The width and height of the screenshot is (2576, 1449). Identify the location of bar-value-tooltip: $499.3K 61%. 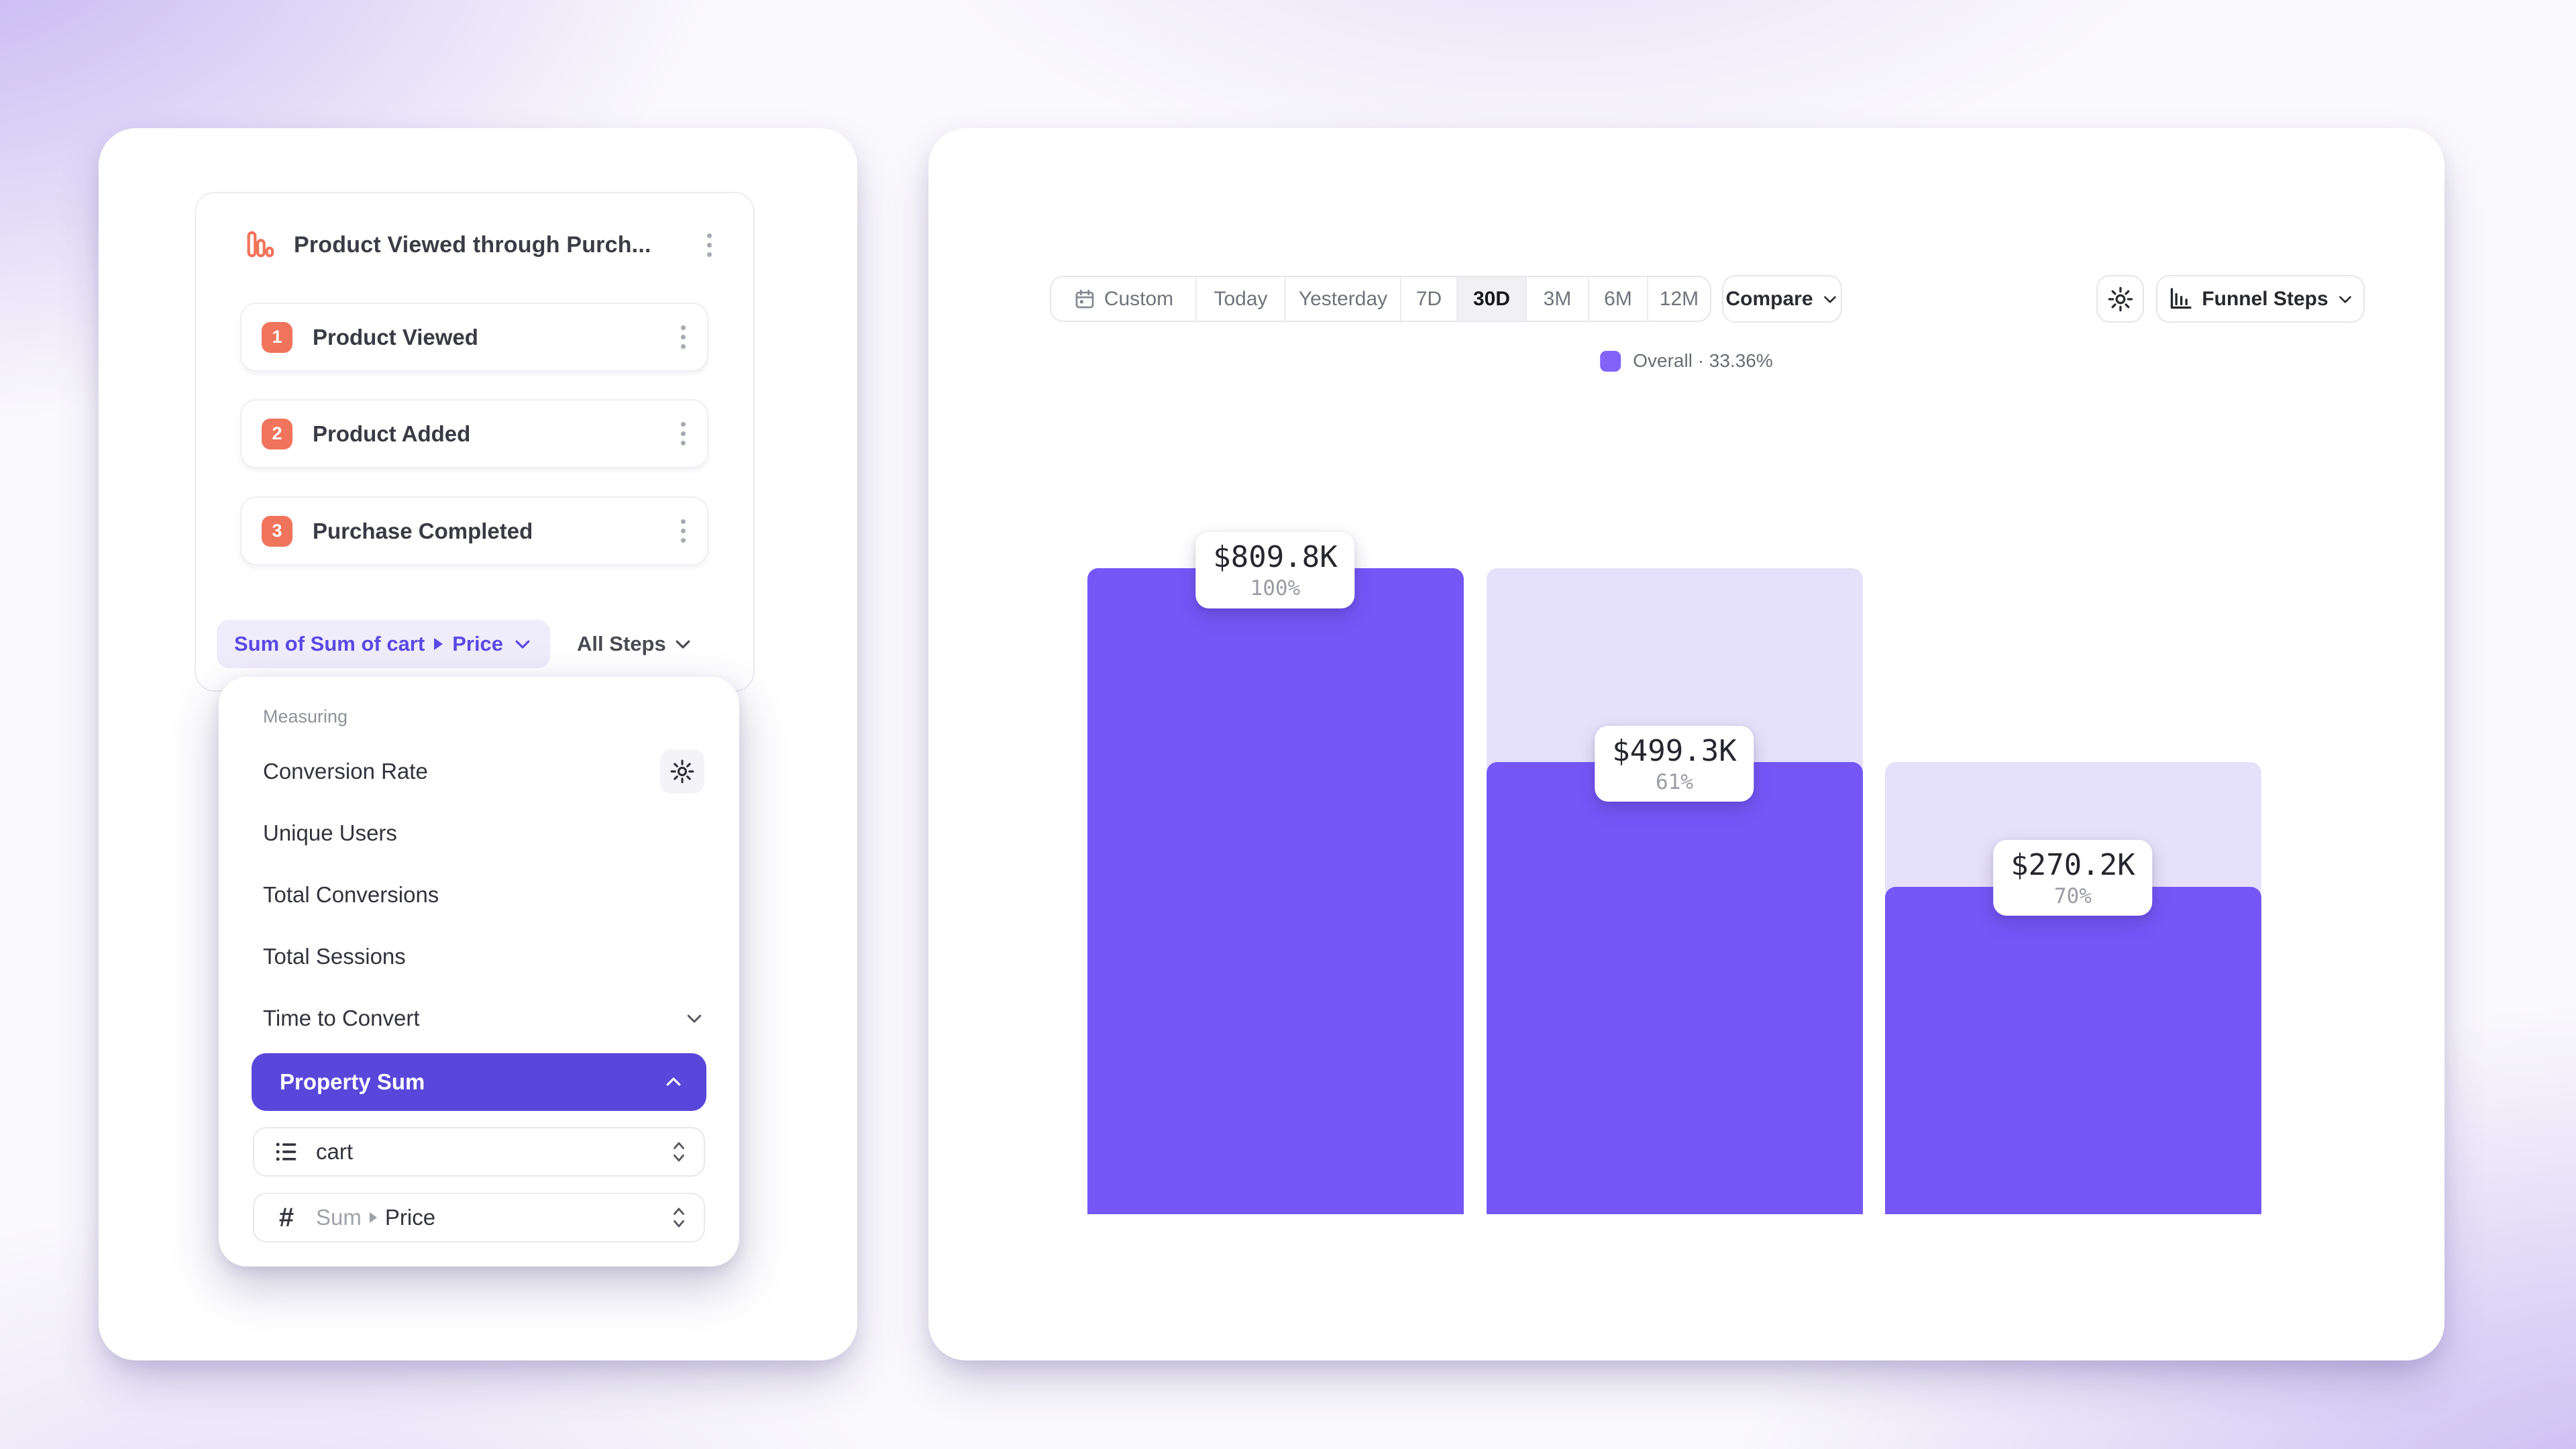
(1674, 763).